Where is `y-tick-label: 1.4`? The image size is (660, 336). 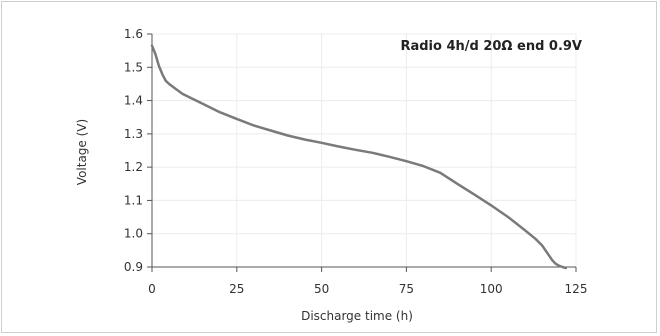
y-tick-label: 1.4 is located at coordinates (133, 101).